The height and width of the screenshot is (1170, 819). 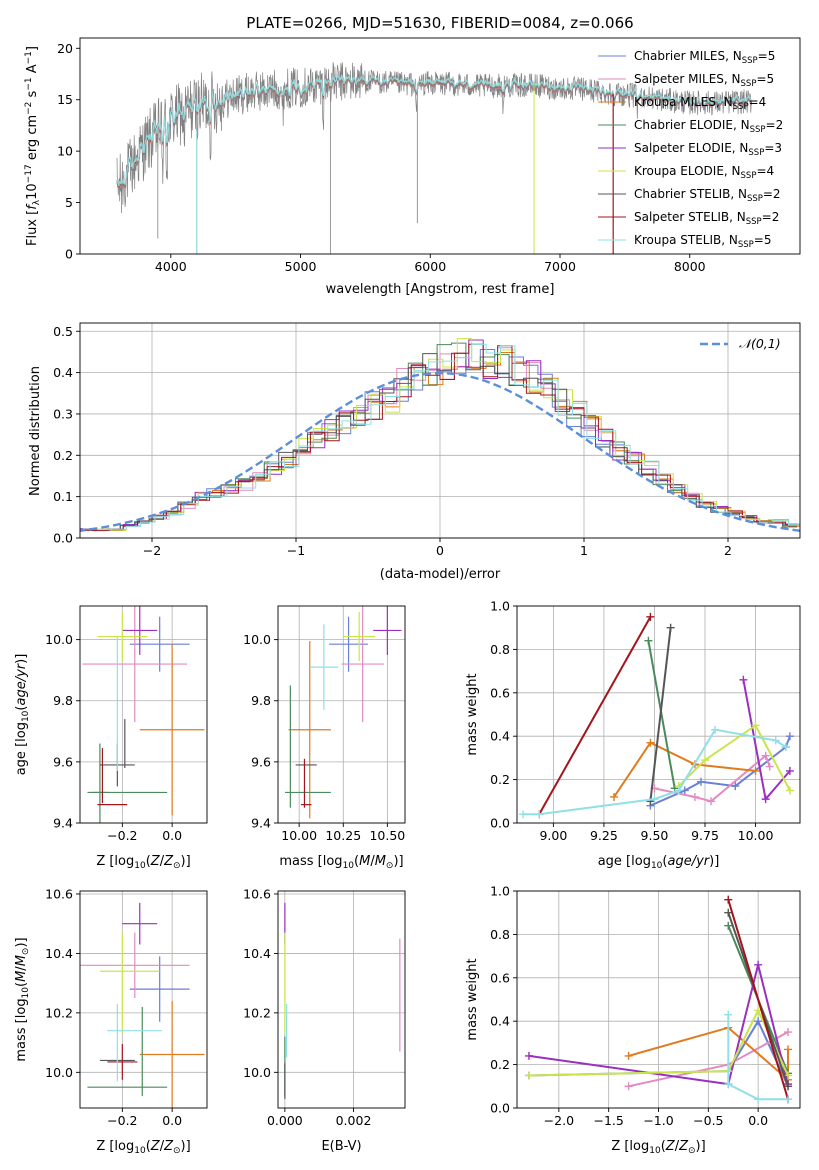 I want to click on y-tick-label: 0.8, so click(x=500, y=934).